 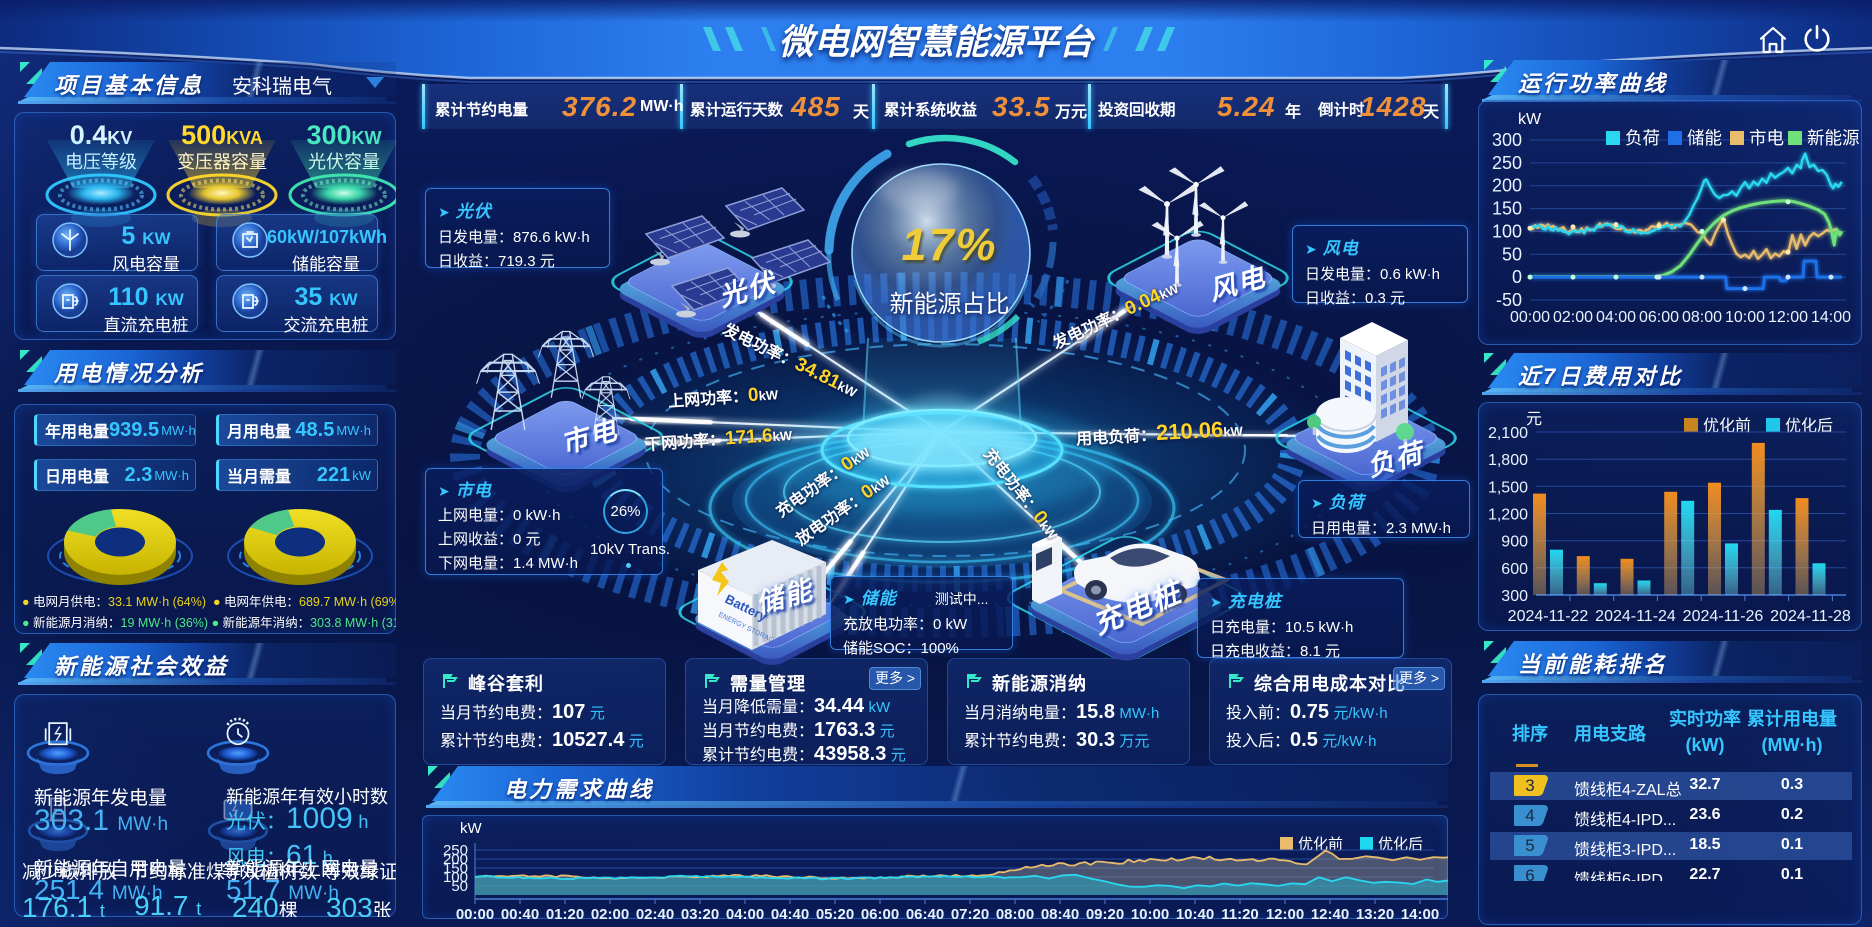 I want to click on svg-text: 08:40, so click(x=1060, y=914).